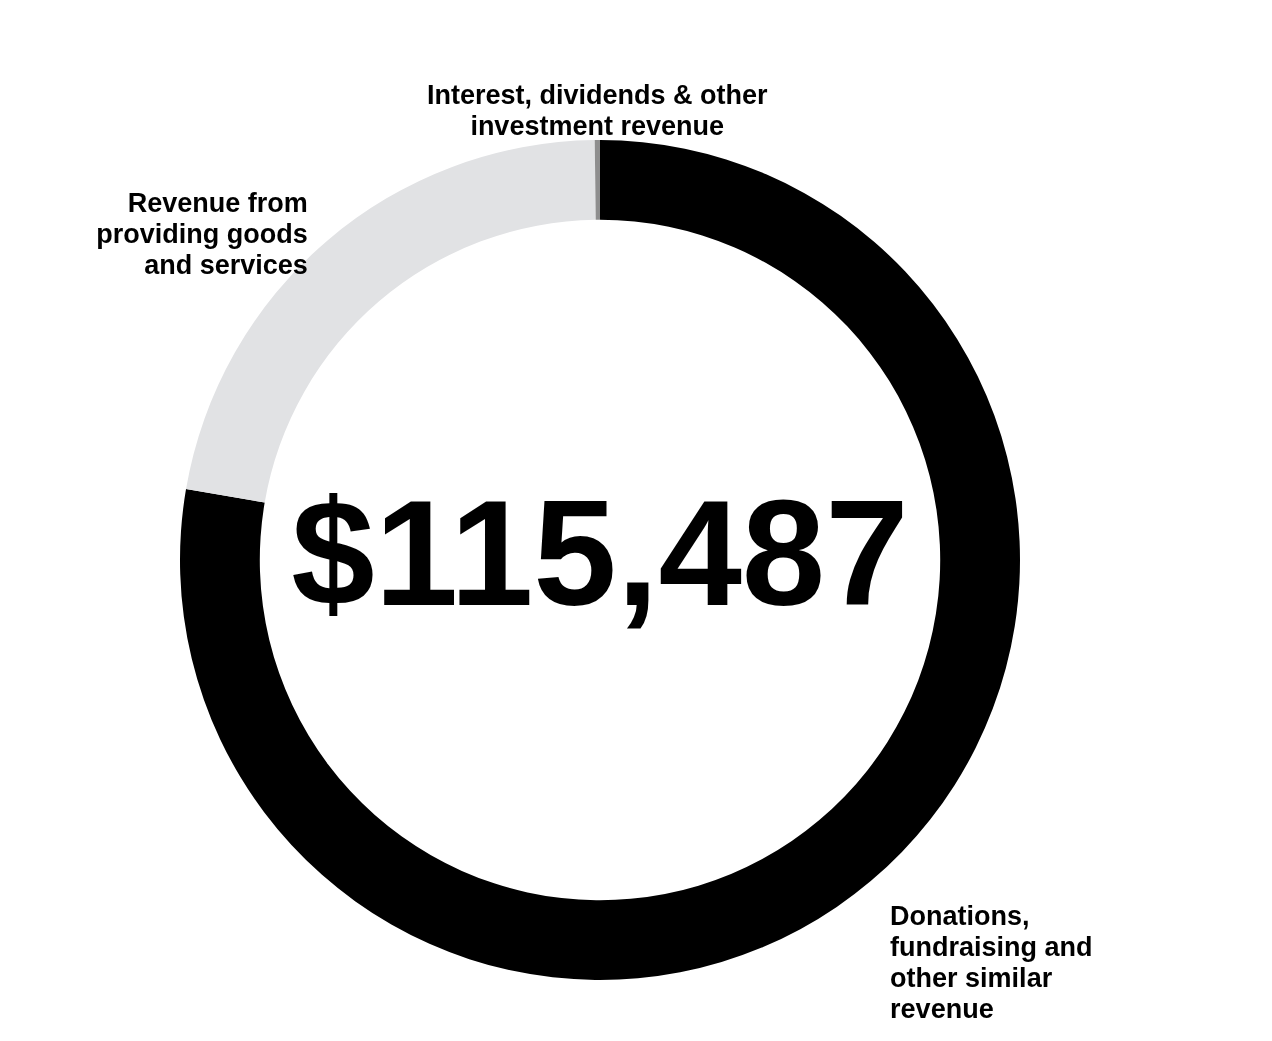 The height and width of the screenshot is (1041, 1272). Describe the element at coordinates (600, 553) in the screenshot. I see `text: $115,487` at that location.